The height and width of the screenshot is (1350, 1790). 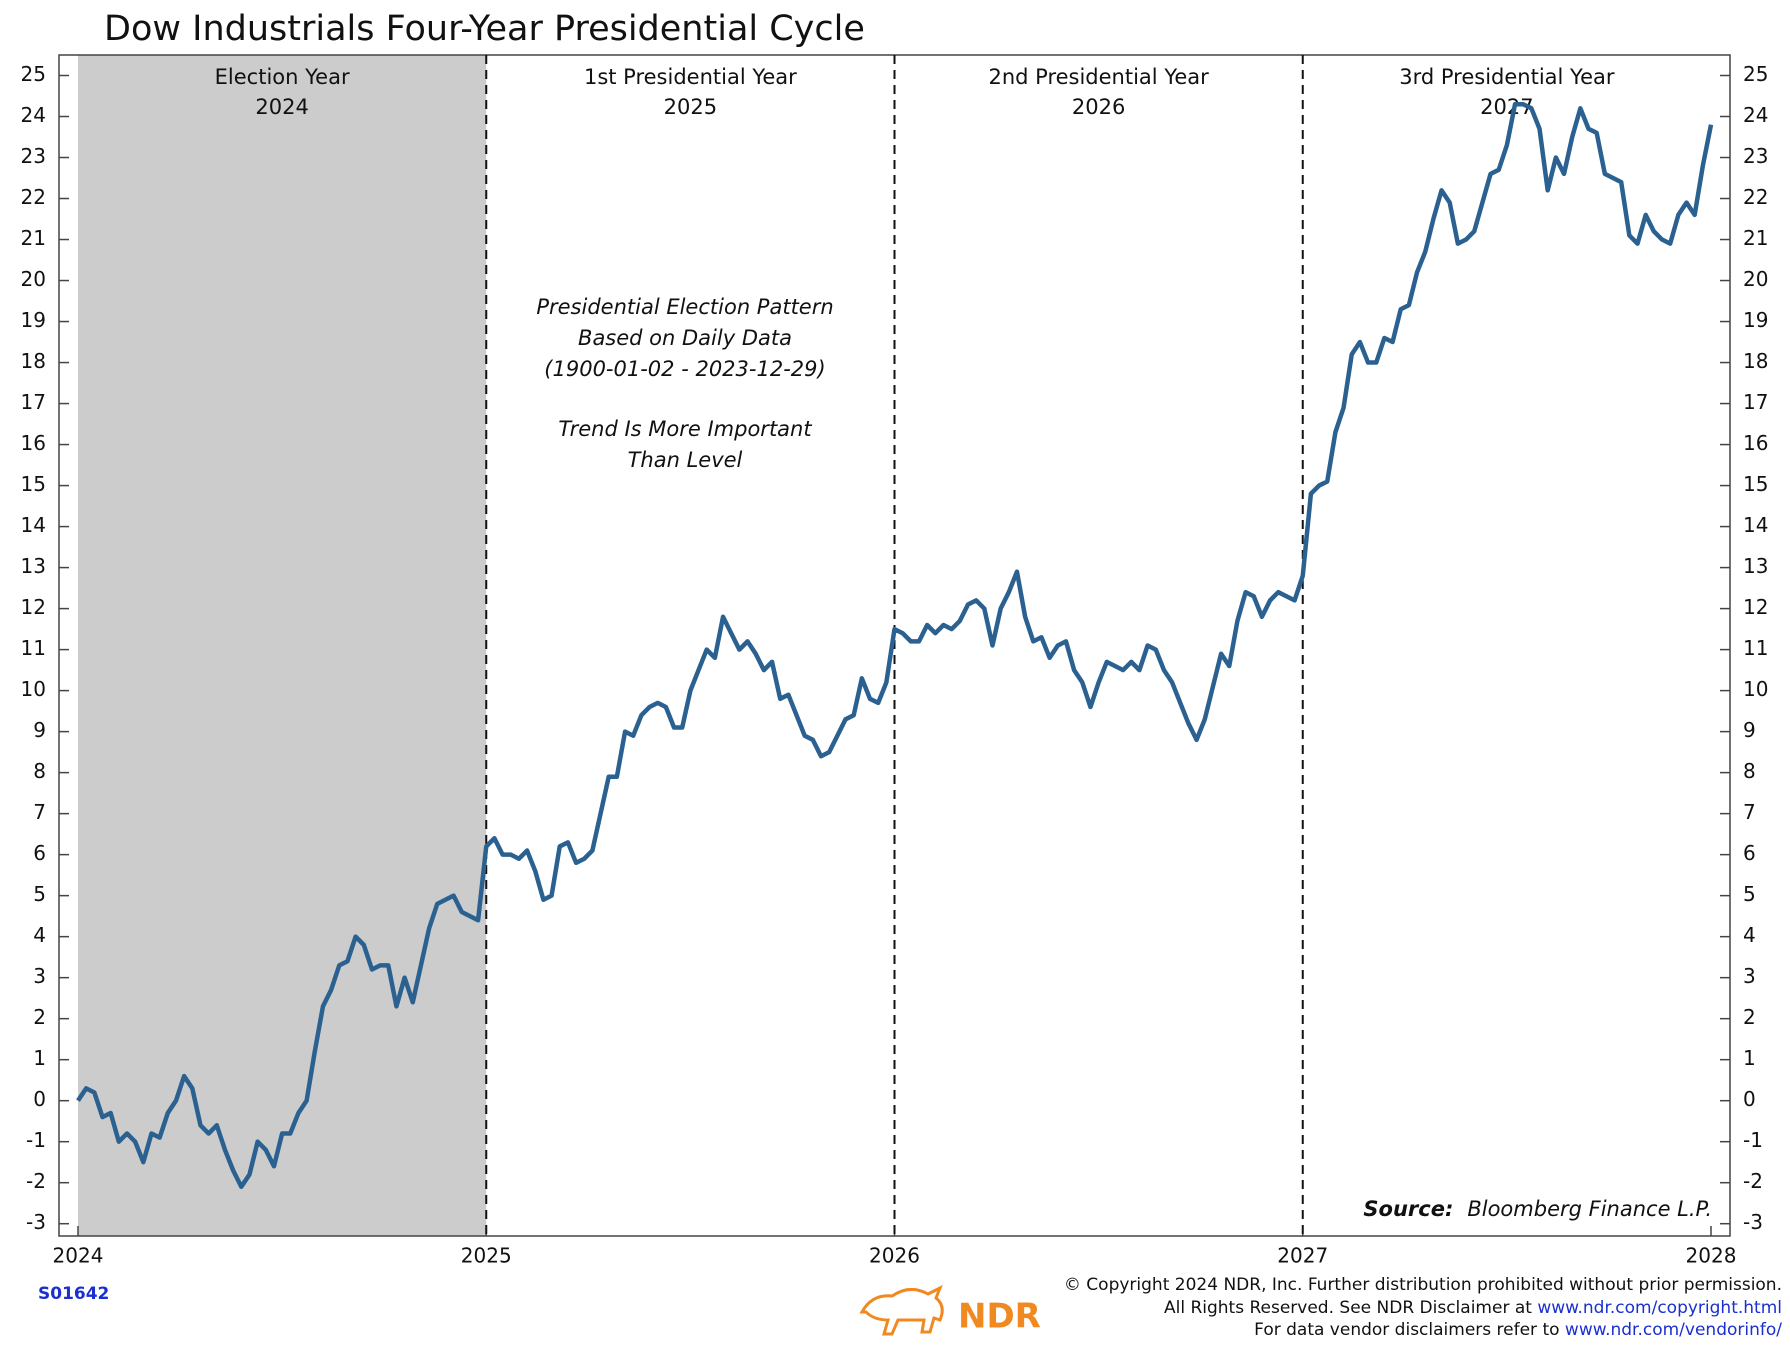 I want to click on y-tick-label-right: 11, so click(x=1755, y=648).